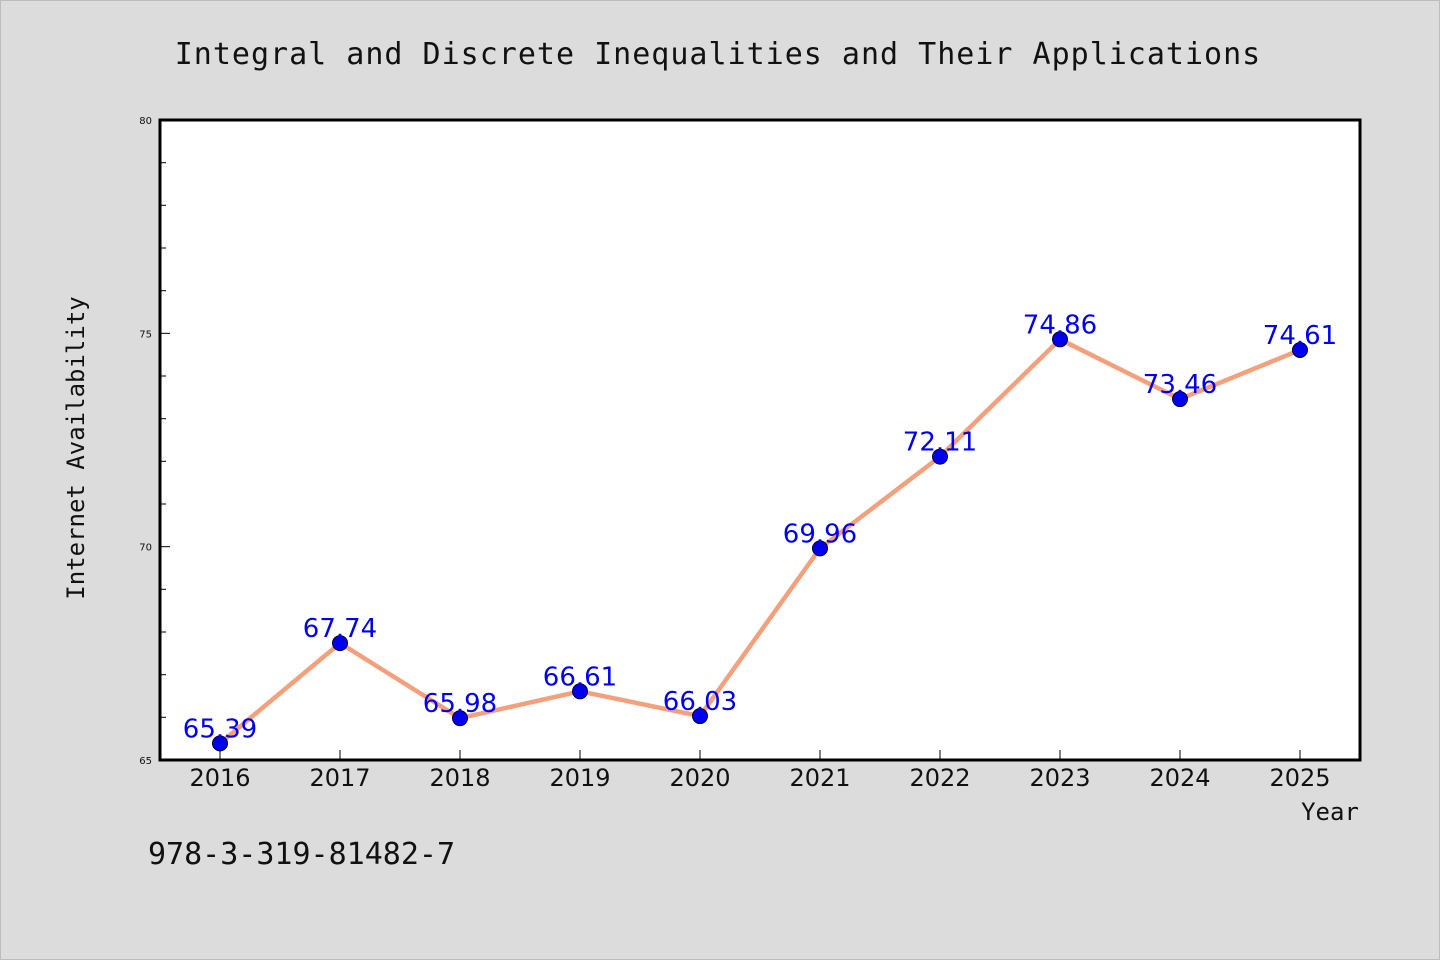 The image size is (1440, 960). What do you see at coordinates (819, 778) in the screenshot?
I see `x-tick-label: 2021` at bounding box center [819, 778].